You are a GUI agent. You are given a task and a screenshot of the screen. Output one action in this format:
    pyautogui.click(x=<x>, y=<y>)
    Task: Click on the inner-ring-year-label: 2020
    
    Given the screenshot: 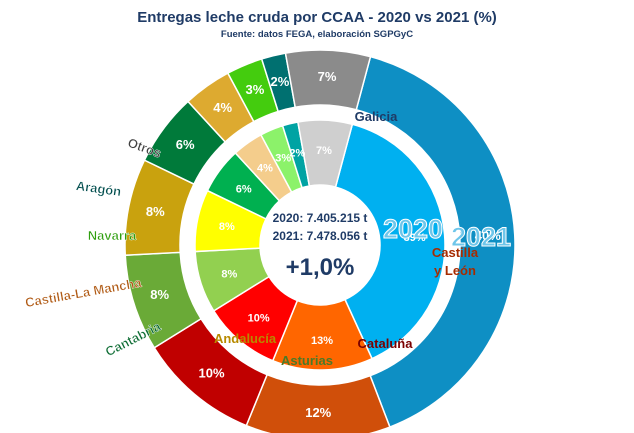 What is the action you would take?
    pyautogui.click(x=413, y=229)
    